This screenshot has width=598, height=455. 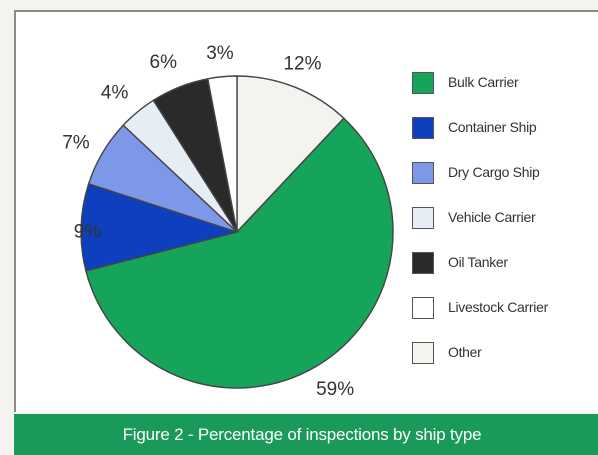 I want to click on slice-label-container-ship: 9%, so click(x=88, y=232).